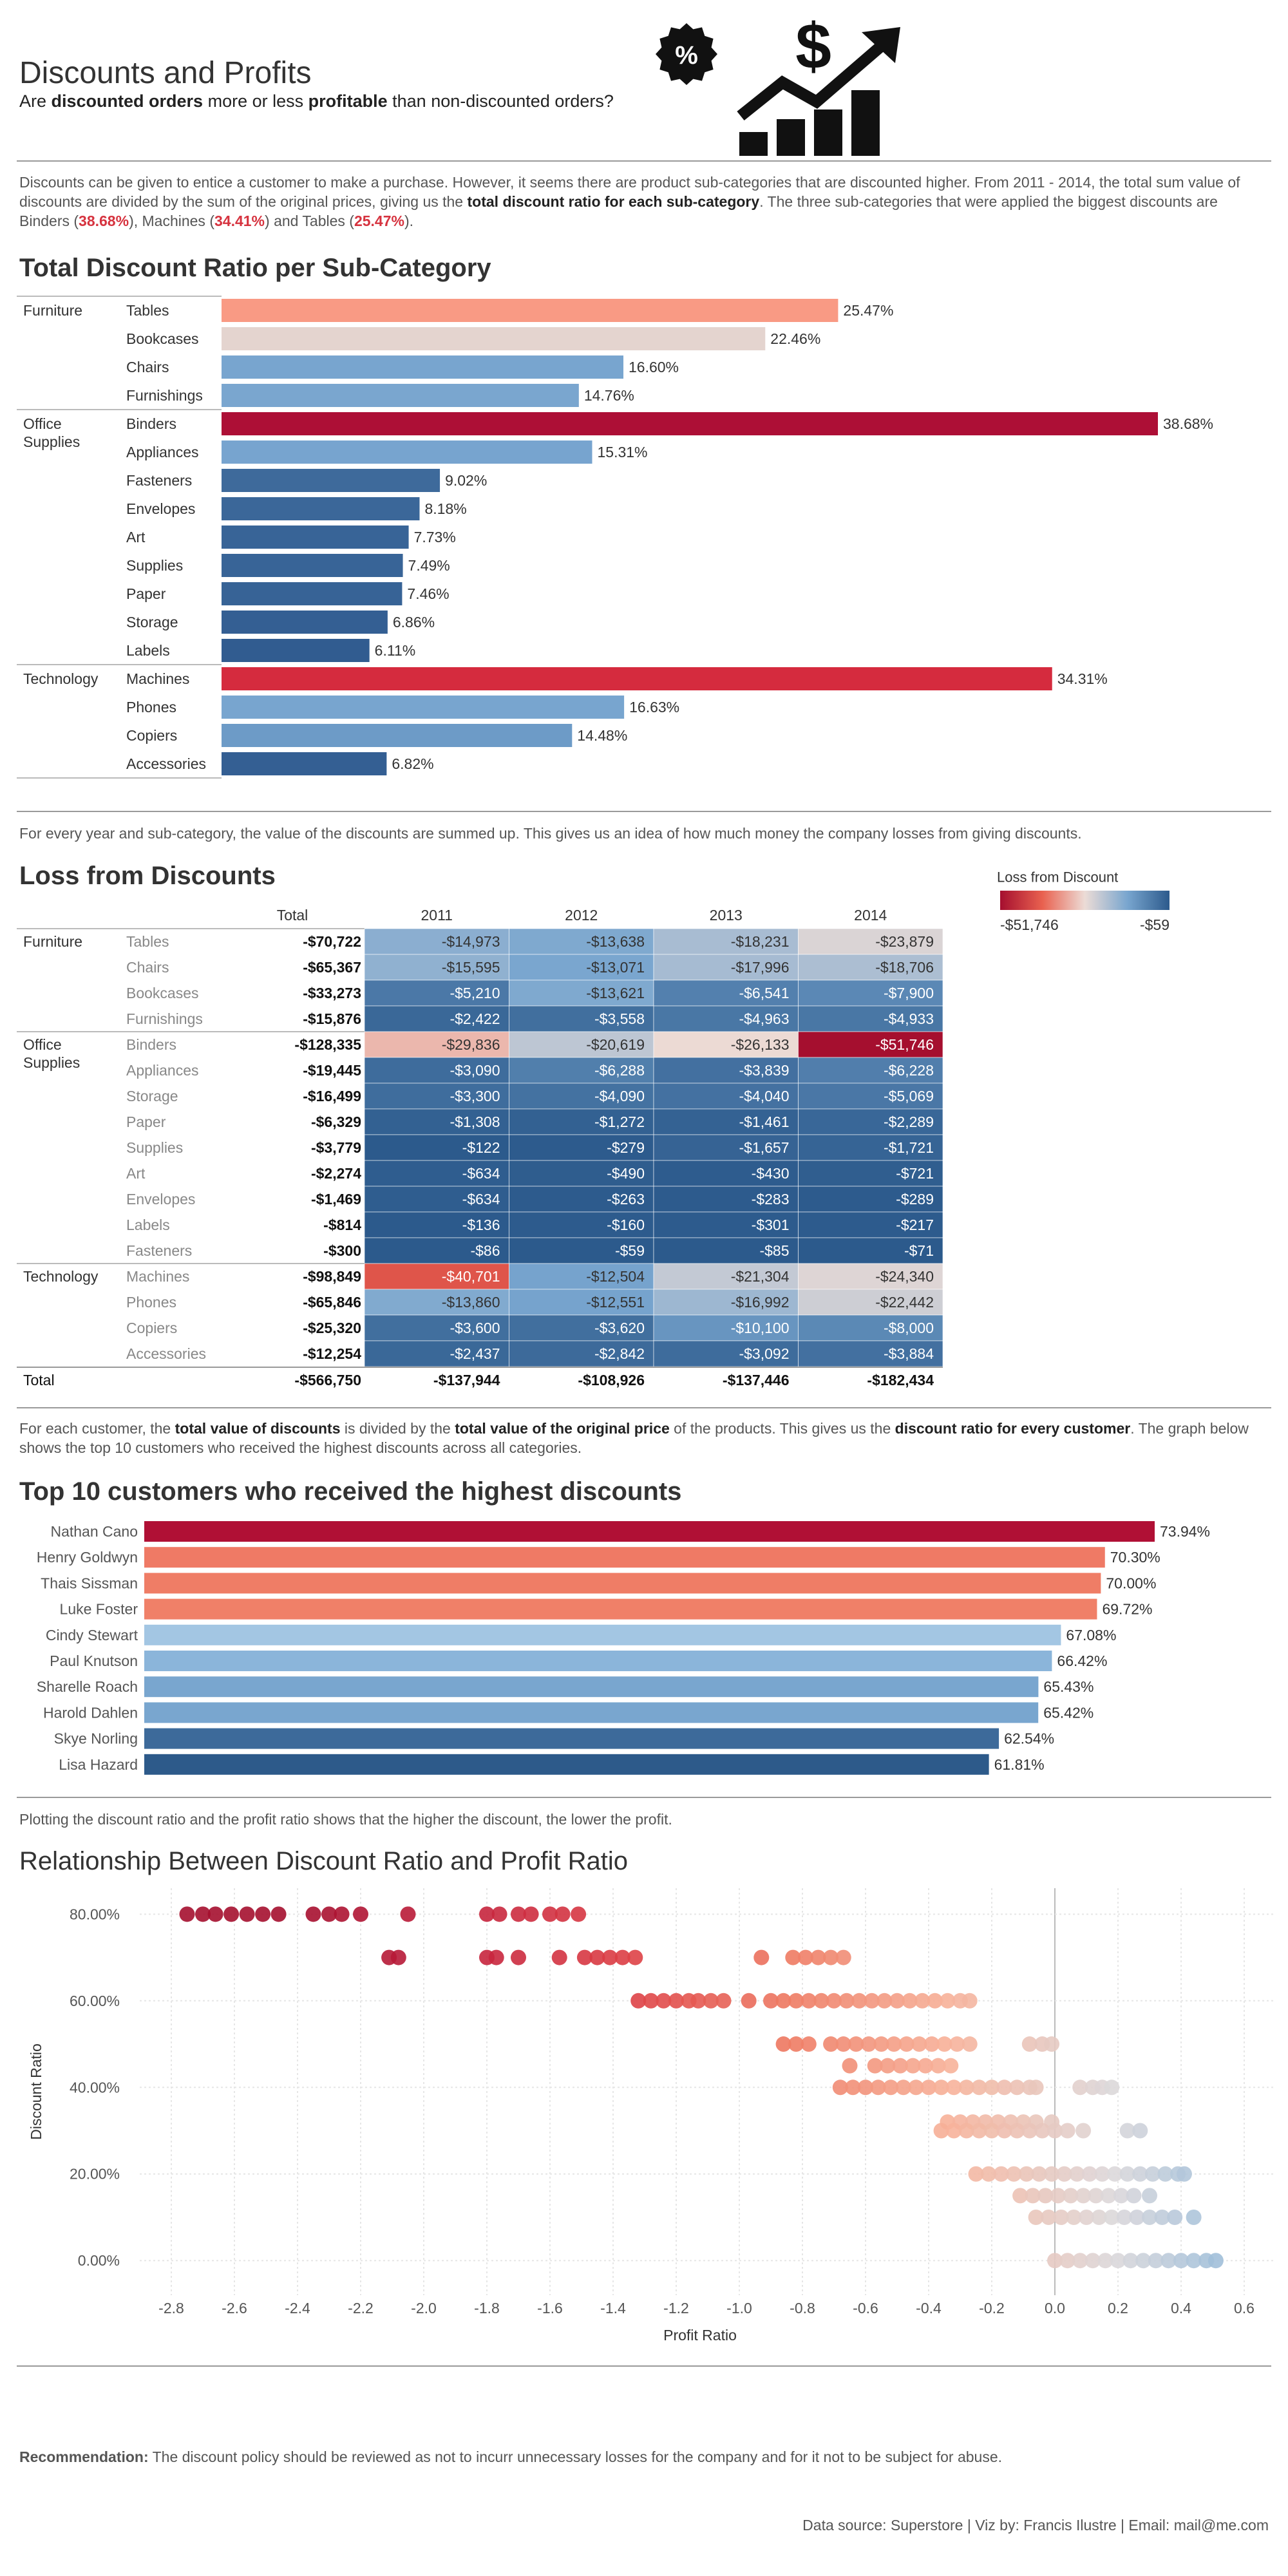  Describe the element at coordinates (475, 1018) in the screenshot. I see `cell-label: -$2,422` at that location.